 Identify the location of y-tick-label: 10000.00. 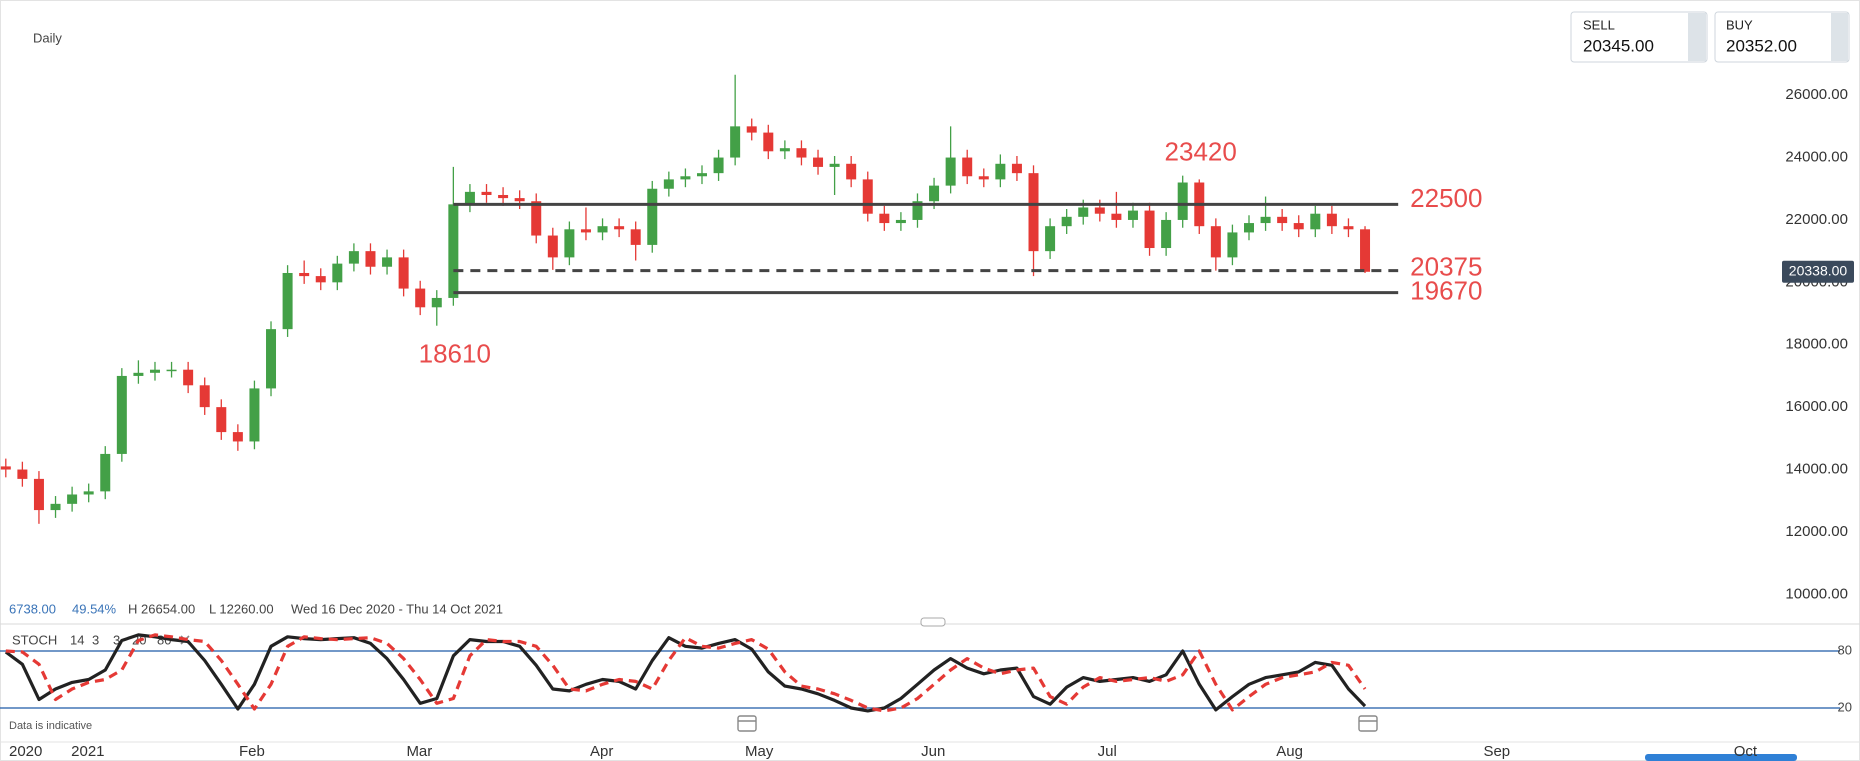
(1816, 593).